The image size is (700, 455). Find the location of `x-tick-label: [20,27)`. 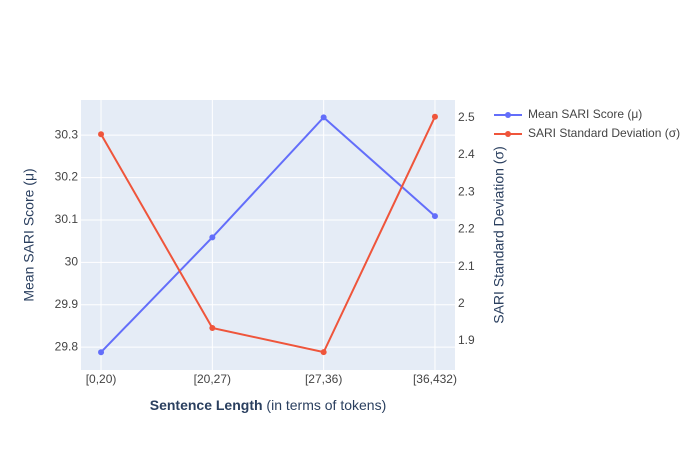

x-tick-label: [20,27) is located at coordinates (212, 379).